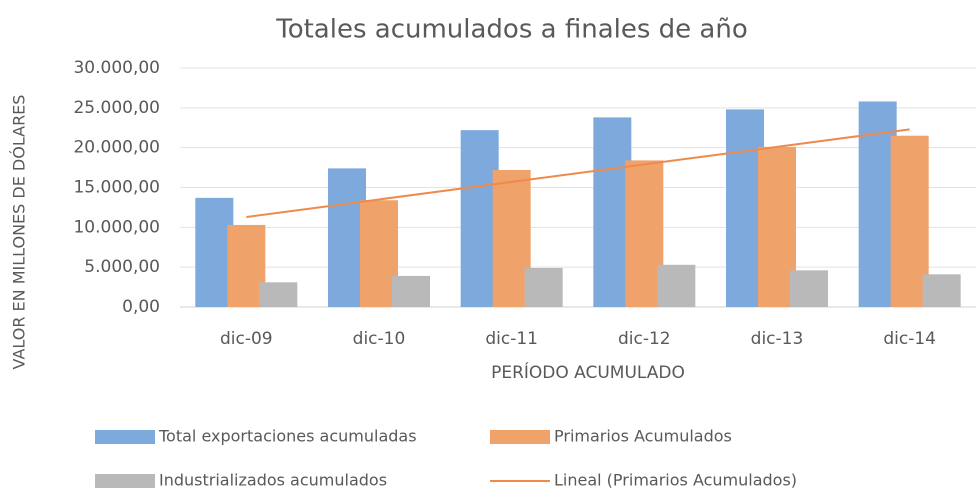 The width and height of the screenshot is (977, 491). I want to click on x-tick-label: dic-10, so click(379, 339).